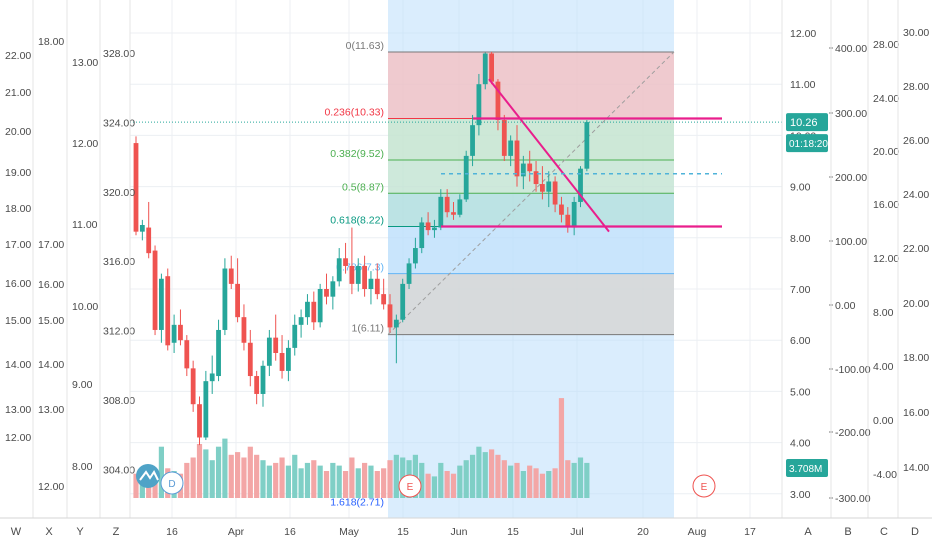 The height and width of the screenshot is (550, 932). Describe the element at coordinates (51, 487) in the screenshot. I see `left-axis2-label: 12.00` at that location.